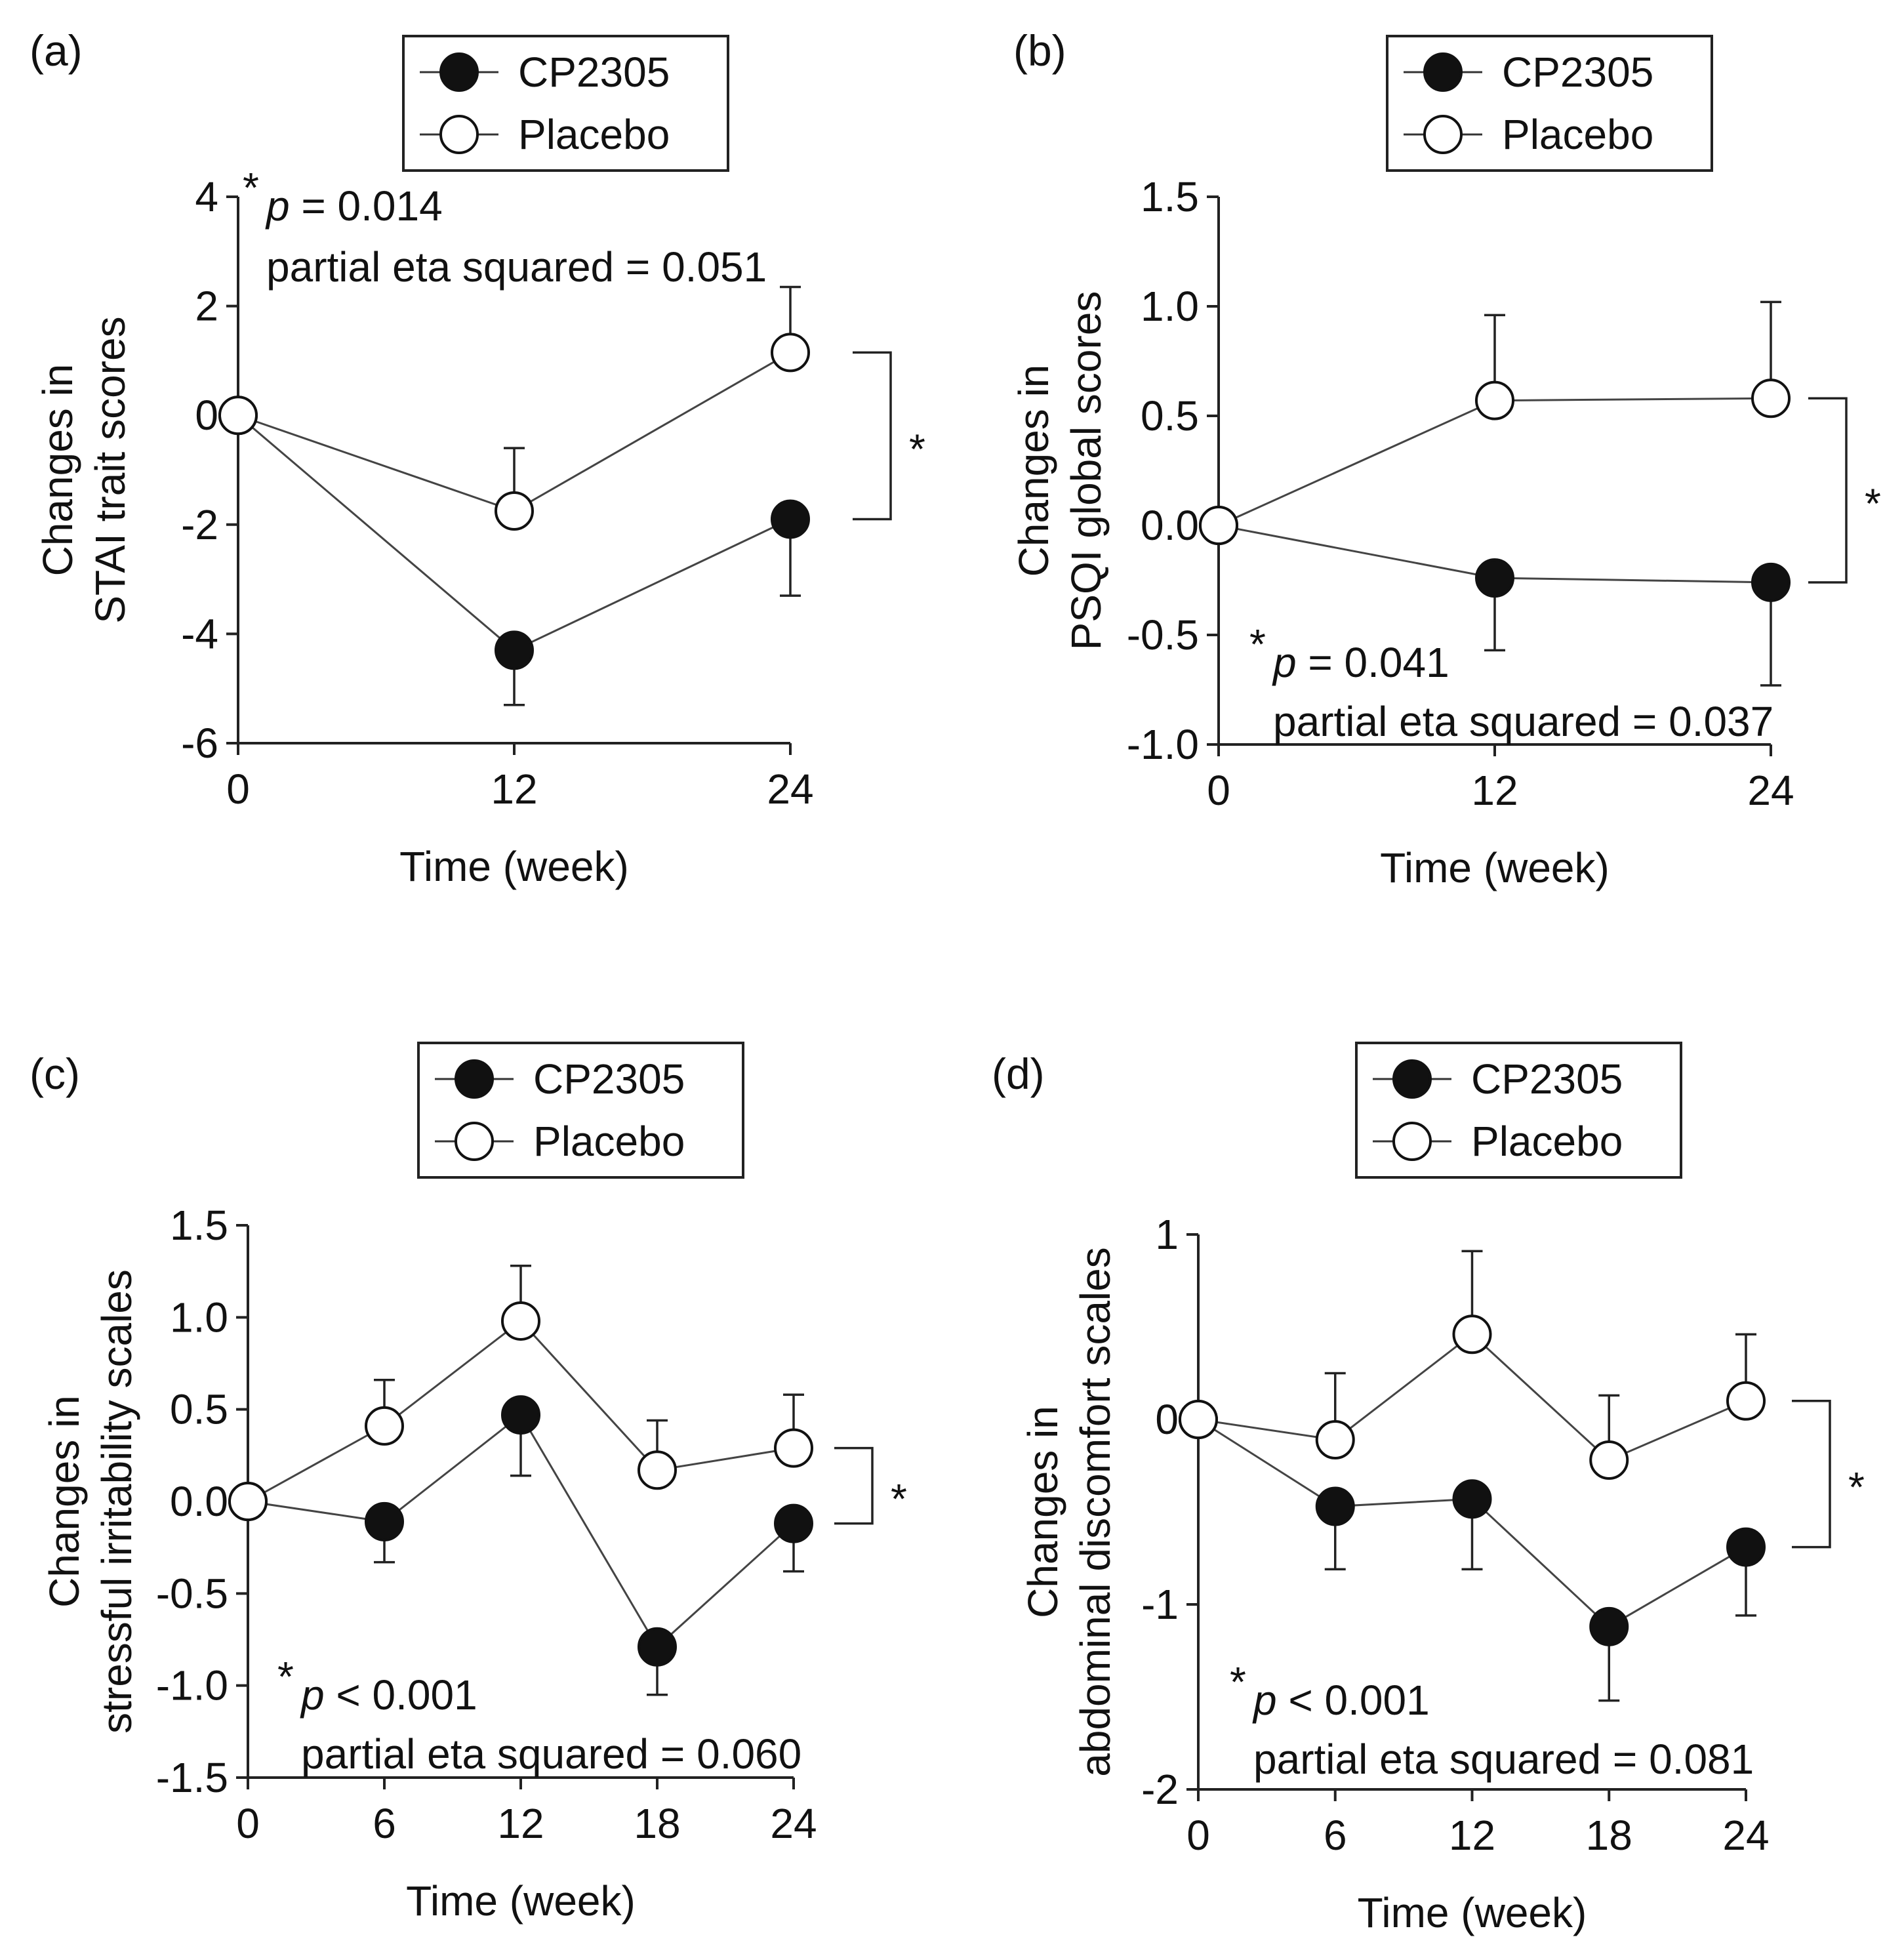 This screenshot has height=1956, width=1904. Describe the element at coordinates (192, 1593) in the screenshot. I see `y-tick-label: -0.5` at that location.